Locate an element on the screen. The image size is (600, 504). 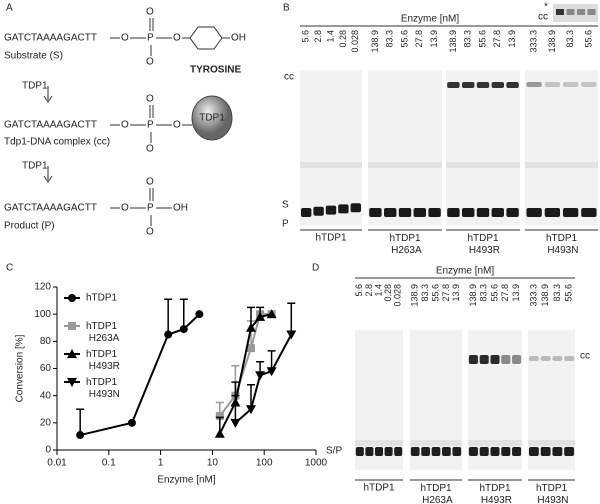
y-tick-label: 60 is located at coordinates (46, 368).